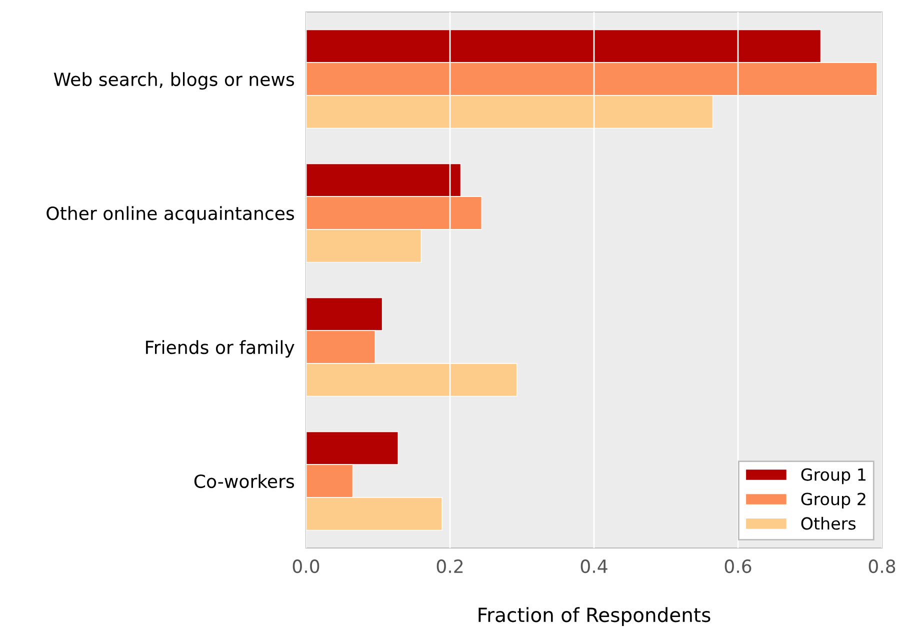 This screenshot has height=627, width=901. What do you see at coordinates (882, 566) in the screenshot?
I see `x-tick-label: 0.8` at bounding box center [882, 566].